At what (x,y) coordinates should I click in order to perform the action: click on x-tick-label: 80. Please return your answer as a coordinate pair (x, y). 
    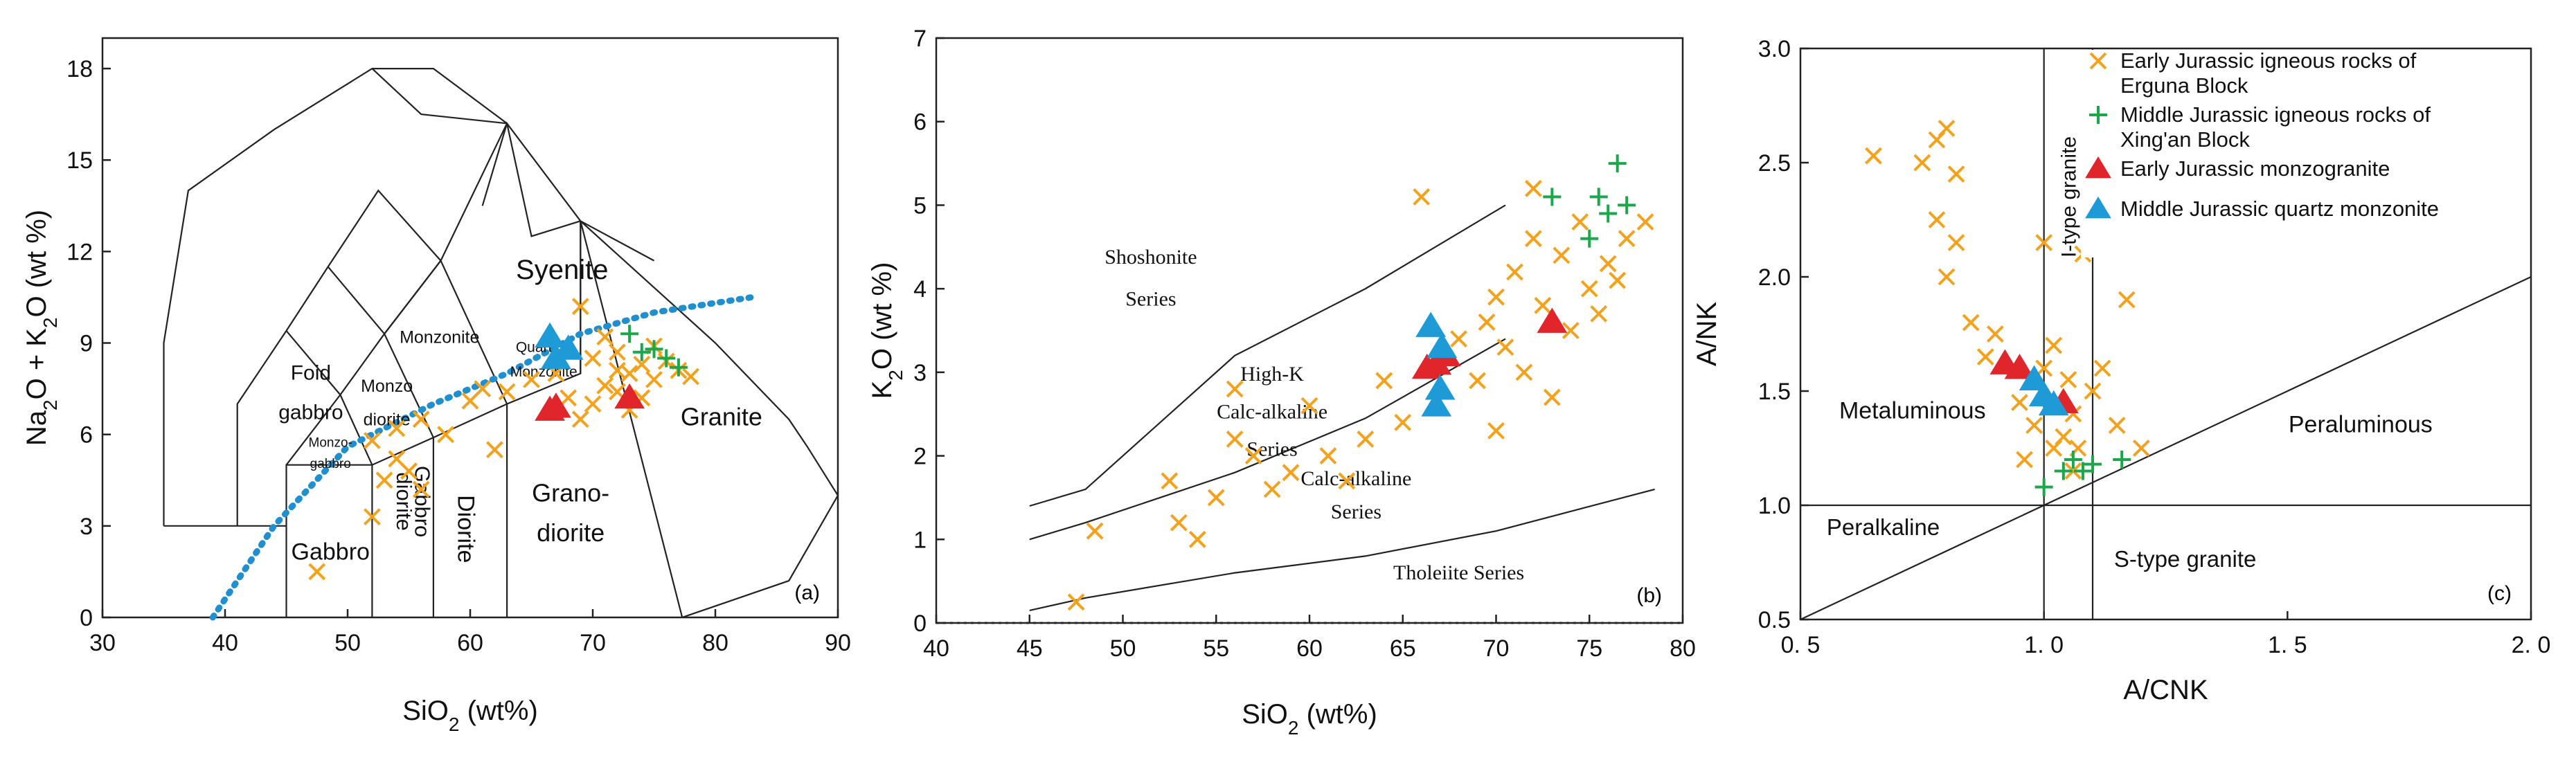
    Looking at the image, I should click on (1683, 648).